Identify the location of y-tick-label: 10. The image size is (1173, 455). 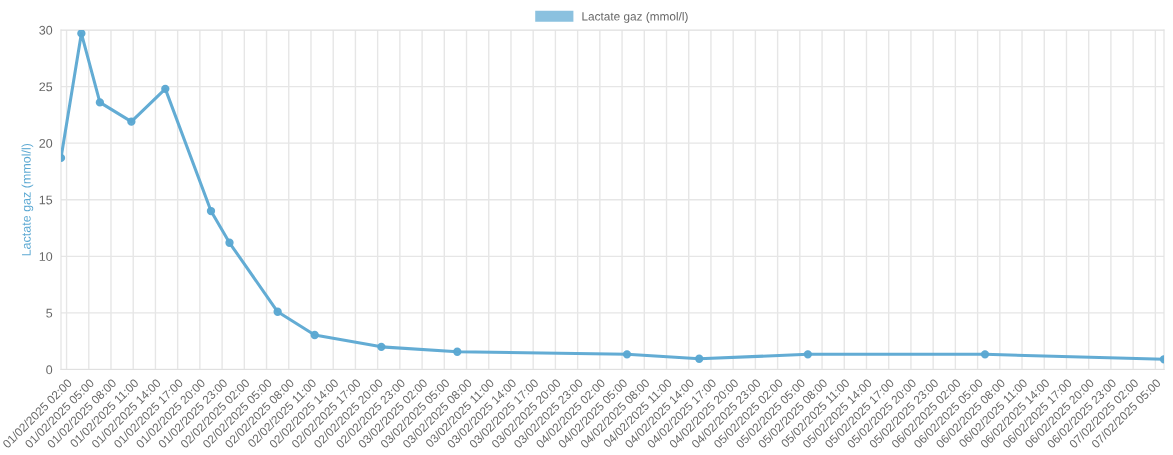
(46, 256).